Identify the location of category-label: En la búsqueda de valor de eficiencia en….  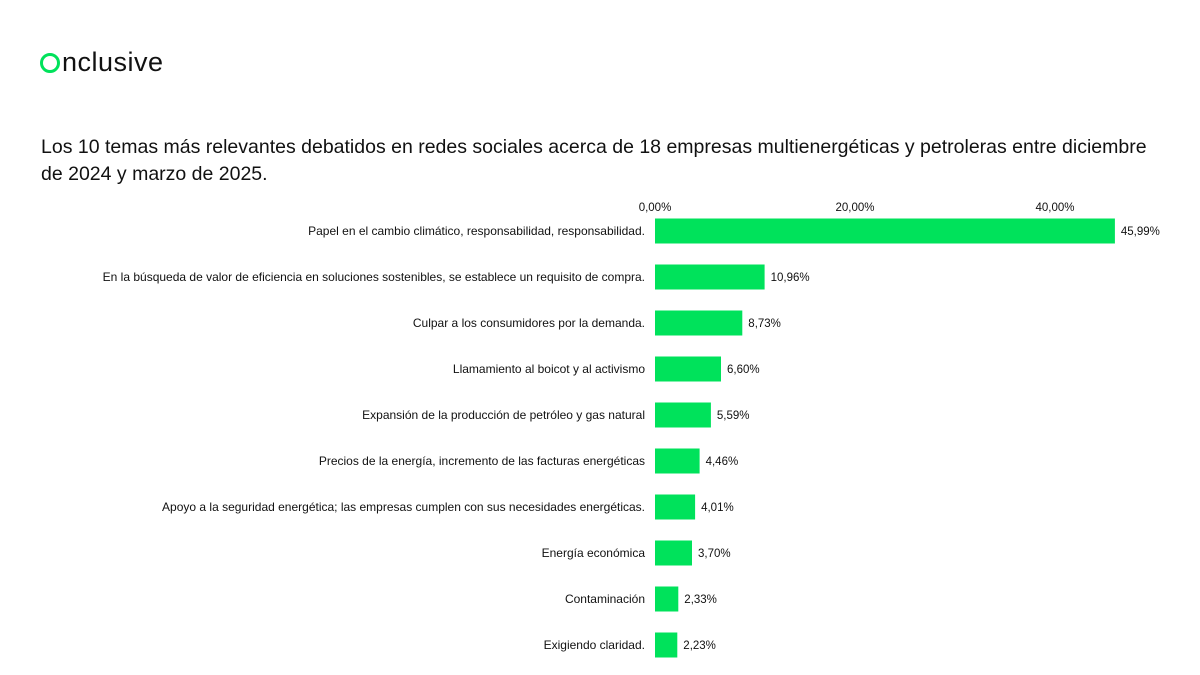
(374, 277).